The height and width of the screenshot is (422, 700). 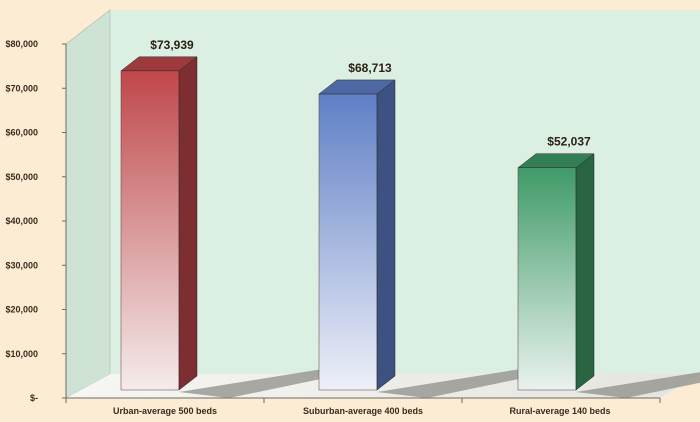 What do you see at coordinates (638, 385) in the screenshot?
I see `bar-shadow` at bounding box center [638, 385].